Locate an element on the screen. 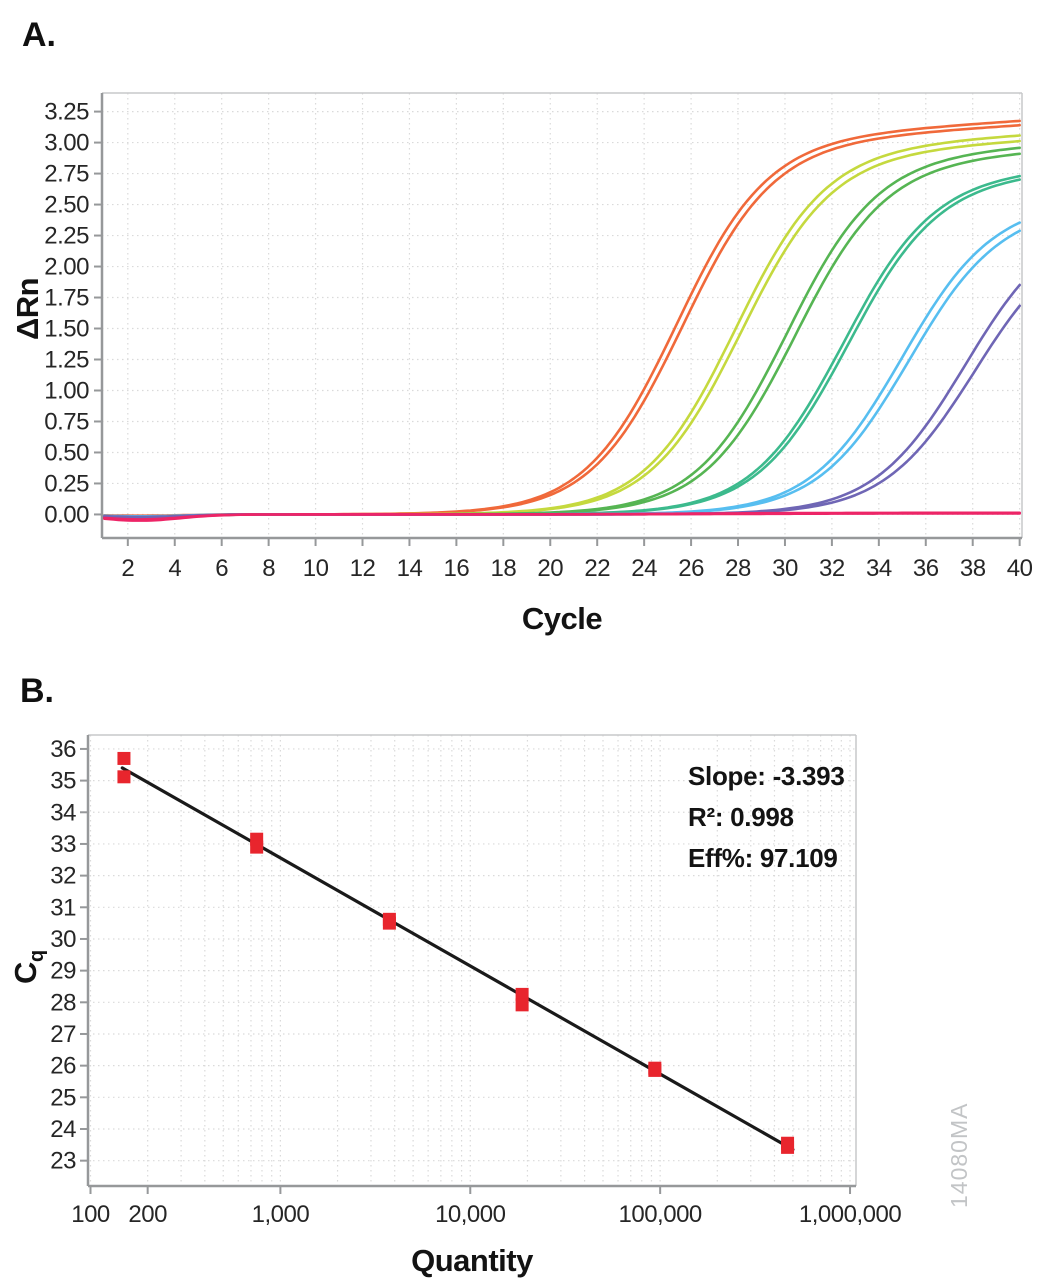 This screenshot has height=1288, width=1040. panel-b-label: B. is located at coordinates (37, 691).